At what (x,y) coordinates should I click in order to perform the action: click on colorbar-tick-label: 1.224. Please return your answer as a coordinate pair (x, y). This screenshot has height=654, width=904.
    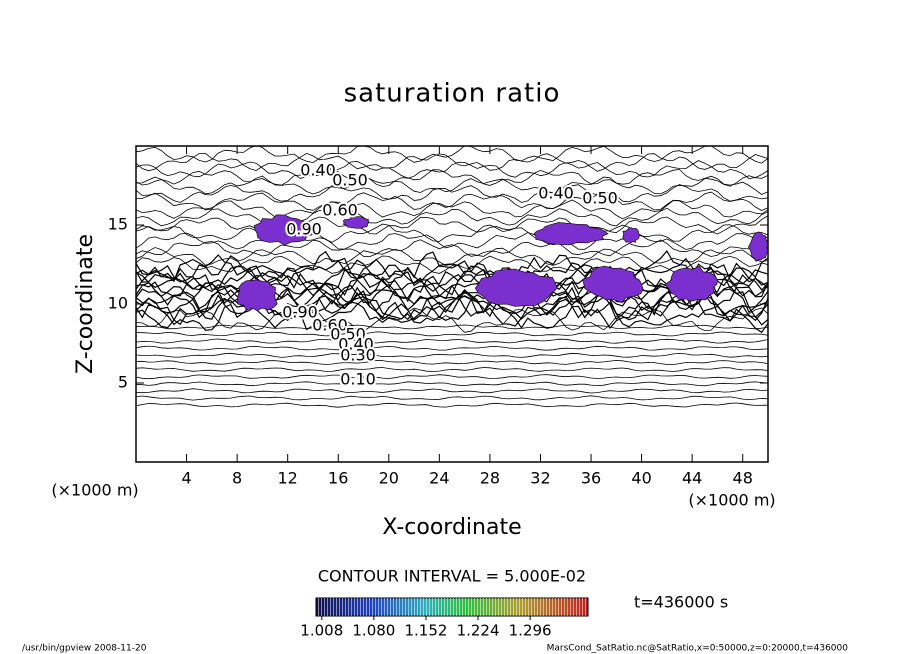
    Looking at the image, I should click on (478, 631).